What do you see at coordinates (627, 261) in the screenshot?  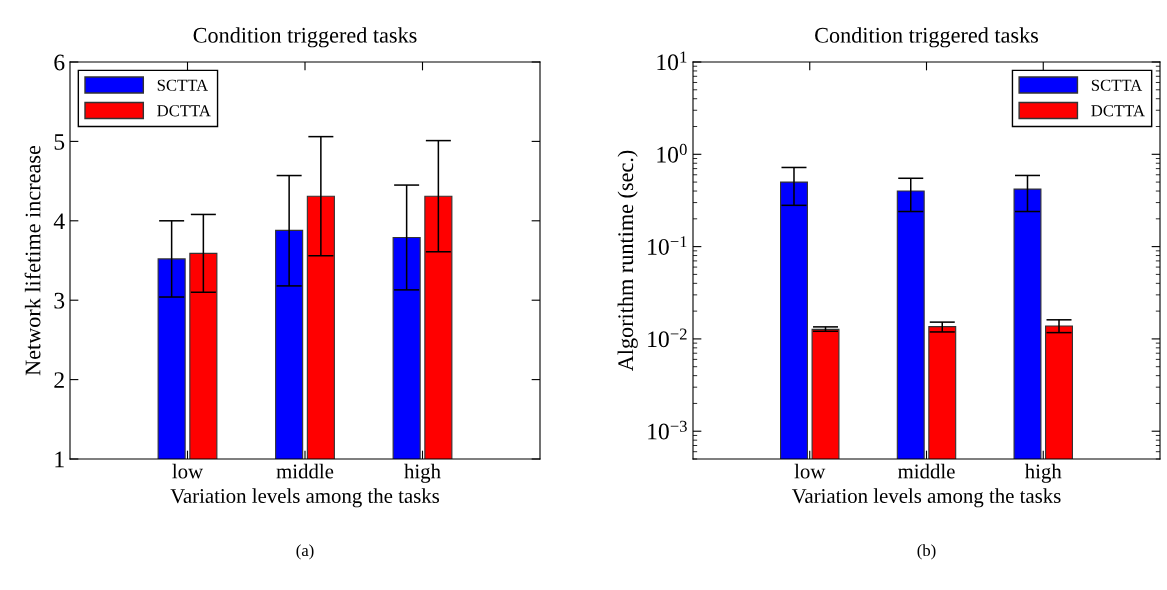 I see `y-axis-title: Algorithm runtime (sec.)` at bounding box center [627, 261].